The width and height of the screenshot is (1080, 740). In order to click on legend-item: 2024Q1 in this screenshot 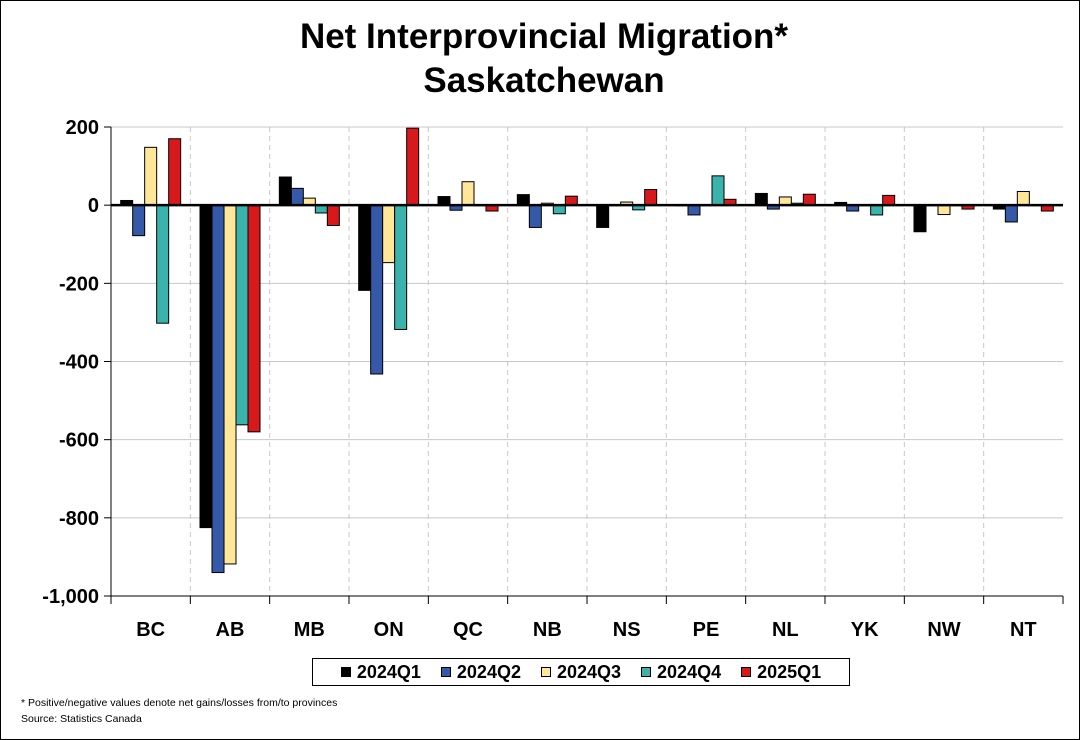, I will do `click(380, 672)`.